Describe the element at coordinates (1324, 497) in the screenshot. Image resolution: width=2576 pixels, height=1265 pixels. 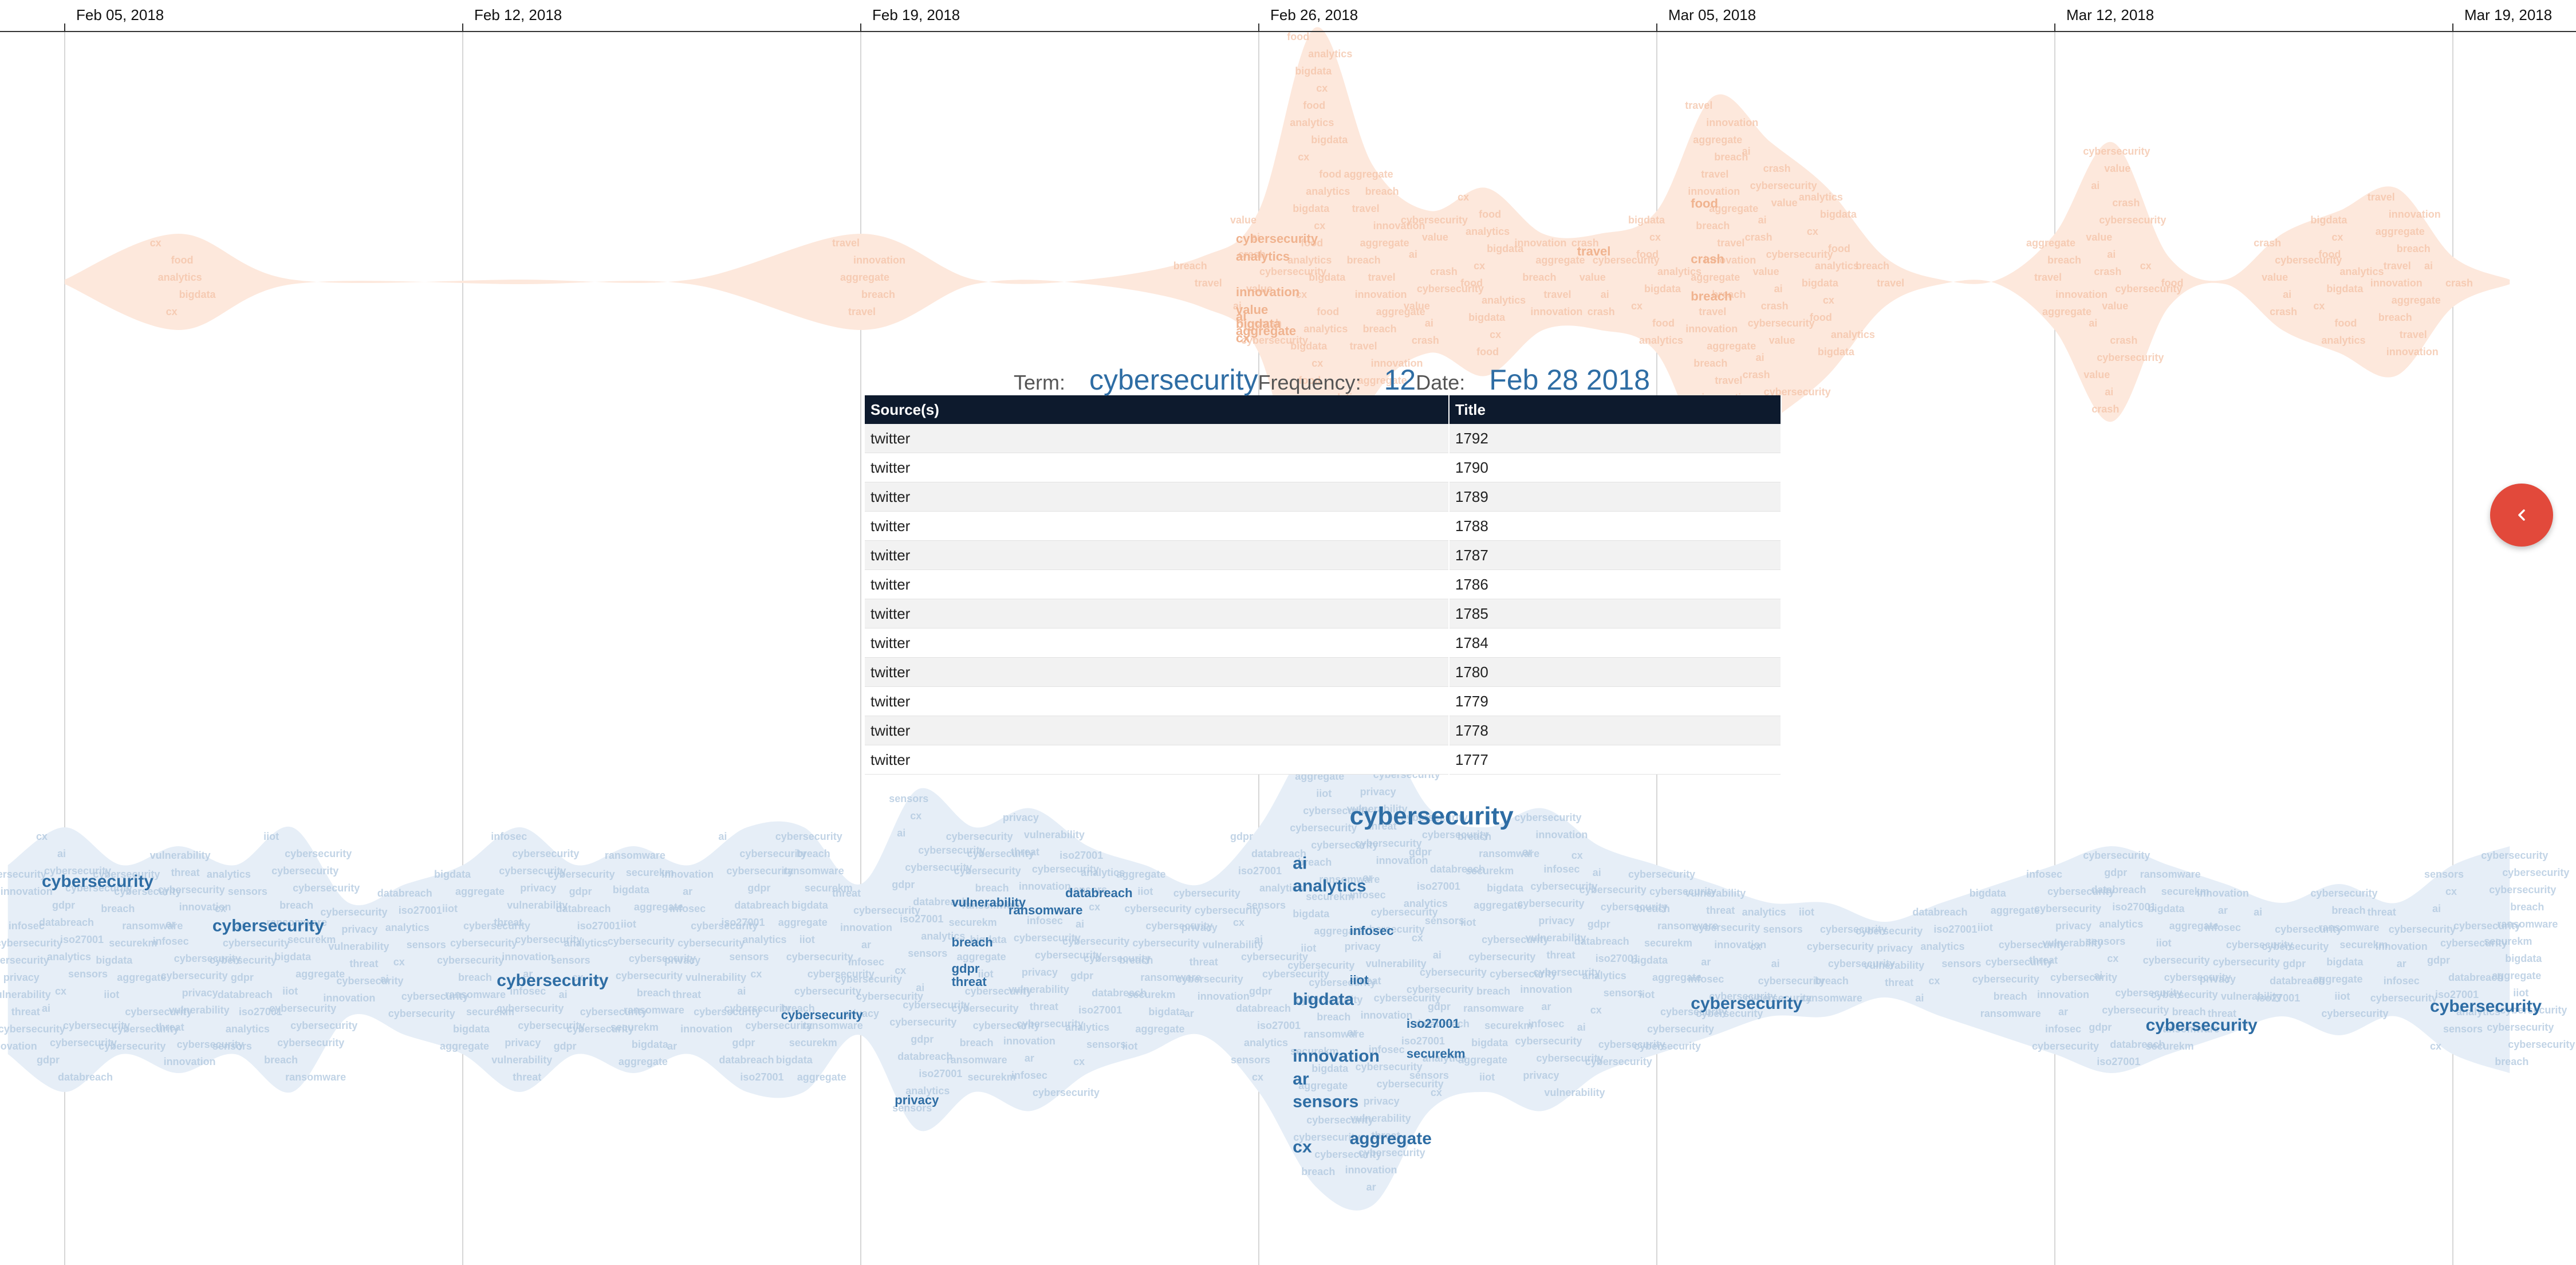
I see `table-row: twitter 1789` at that location.